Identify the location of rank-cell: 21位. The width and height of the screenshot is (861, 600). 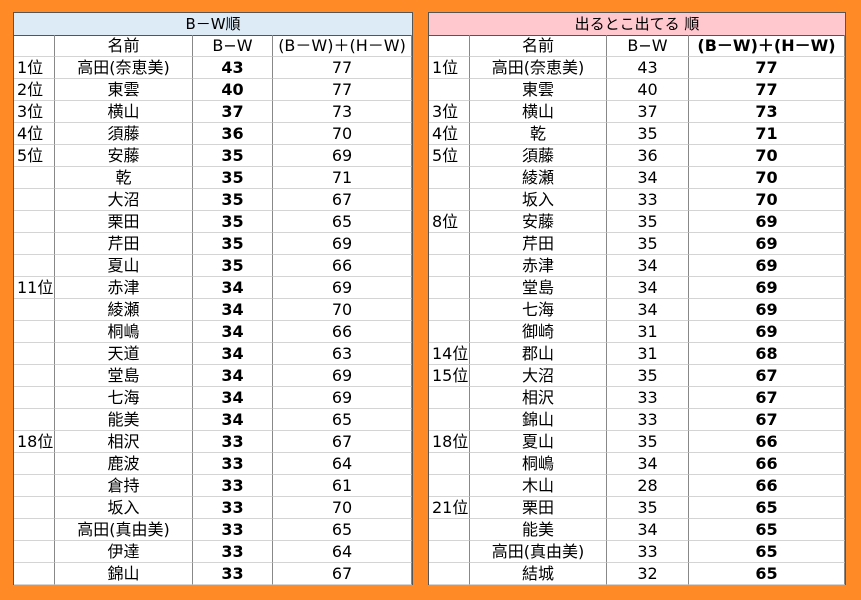
(449, 508).